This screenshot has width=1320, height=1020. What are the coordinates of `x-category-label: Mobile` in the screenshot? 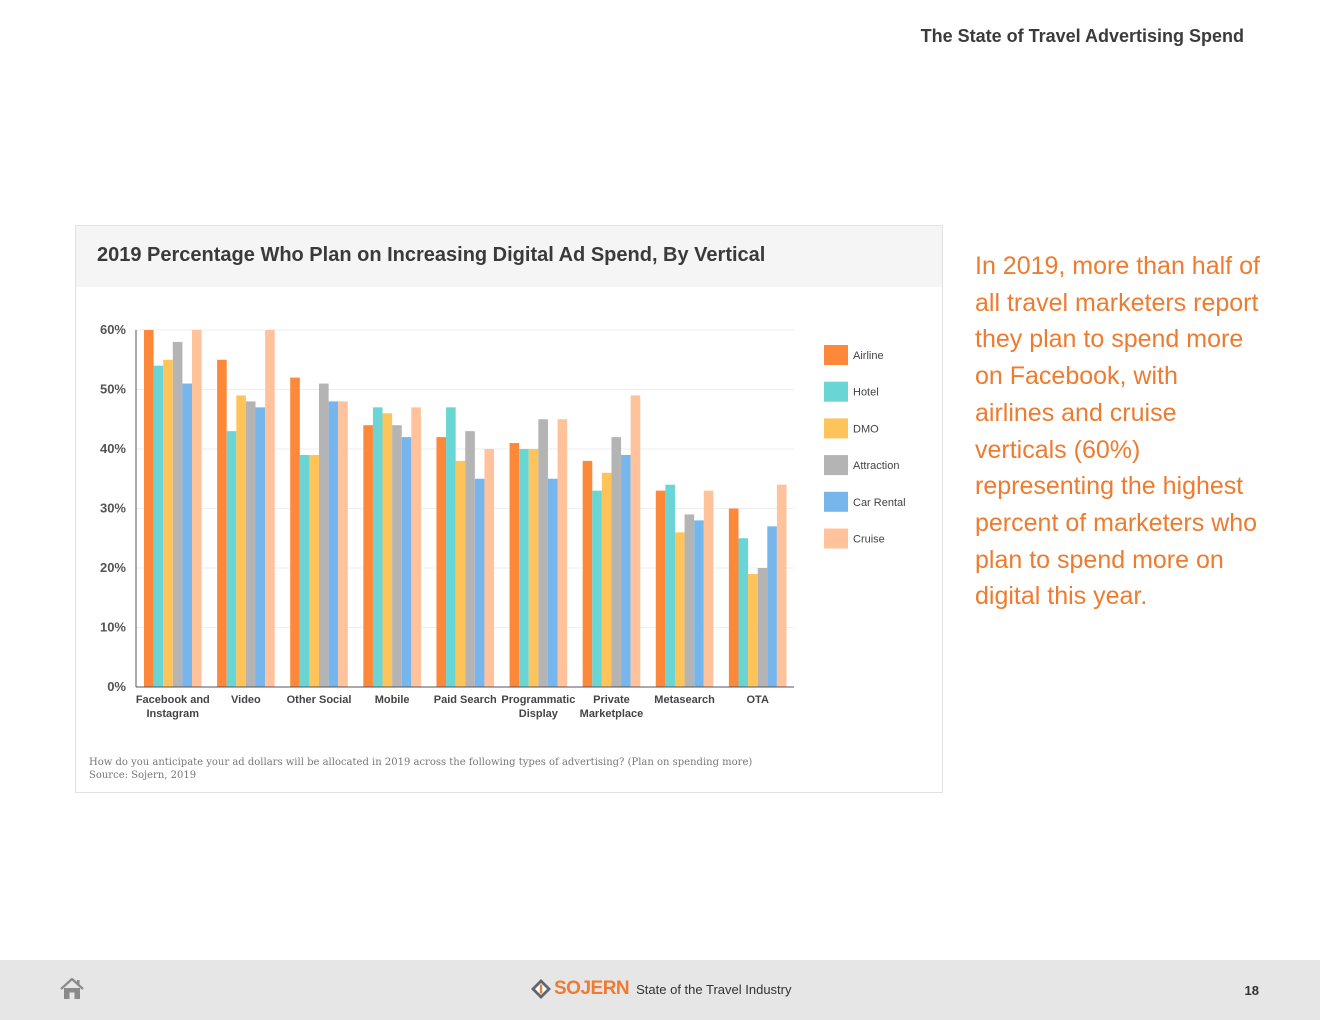 It's located at (392, 700).